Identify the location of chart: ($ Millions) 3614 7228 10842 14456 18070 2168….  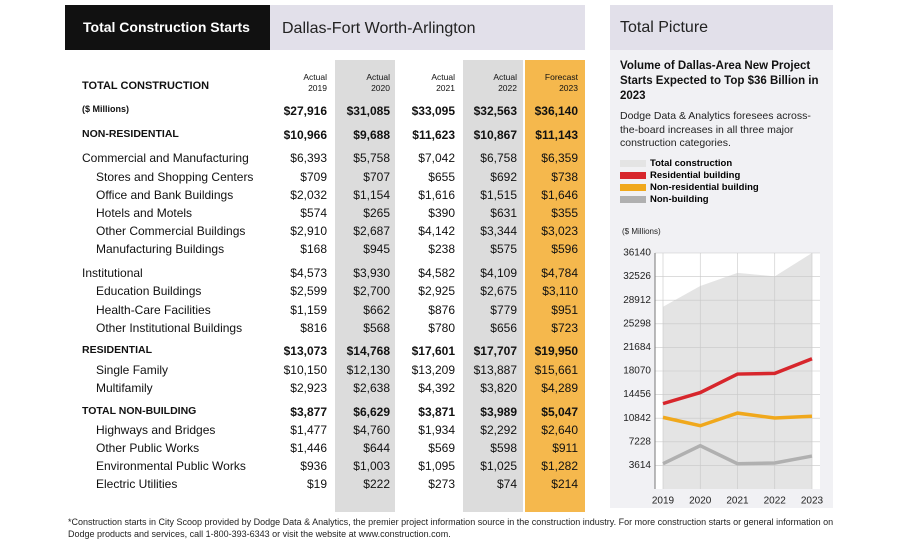
(723, 367).